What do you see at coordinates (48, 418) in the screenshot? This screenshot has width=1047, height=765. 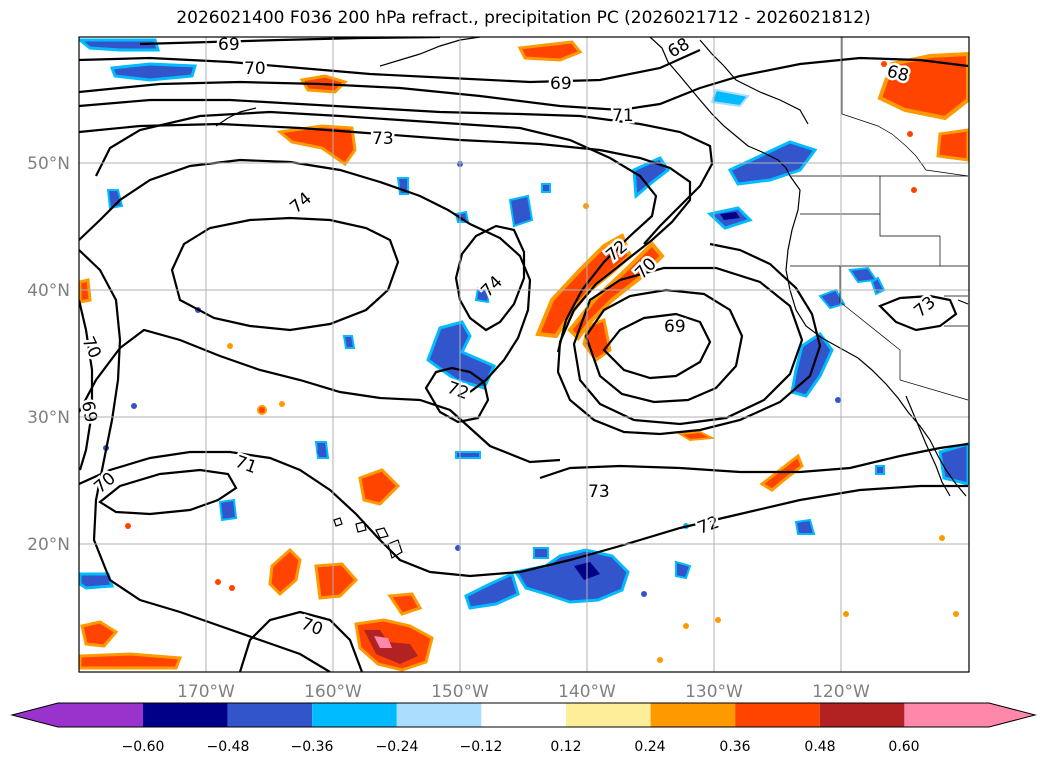 I see `lat-label: 30°N` at bounding box center [48, 418].